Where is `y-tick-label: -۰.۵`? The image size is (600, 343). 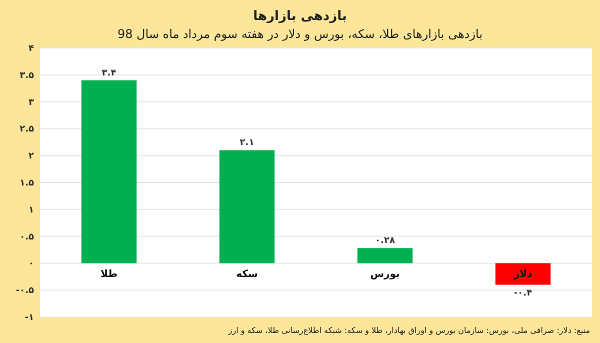 y-tick-label: -۰.۵ is located at coordinates (25, 291).